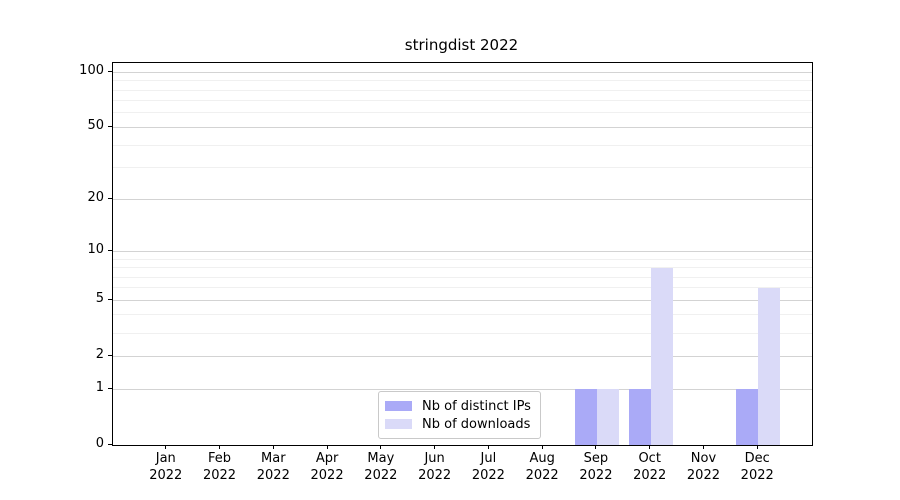 This screenshot has height=500, width=900. What do you see at coordinates (435, 447) in the screenshot?
I see `x-tick-mark-jun` at bounding box center [435, 447].